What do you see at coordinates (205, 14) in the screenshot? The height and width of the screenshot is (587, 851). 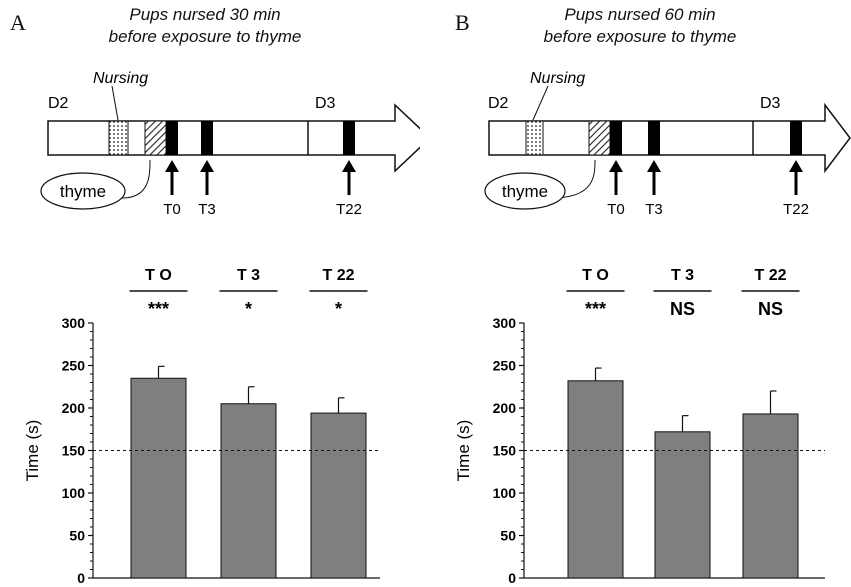 I see `condition-line-1: Pups nursed 30 min` at bounding box center [205, 14].